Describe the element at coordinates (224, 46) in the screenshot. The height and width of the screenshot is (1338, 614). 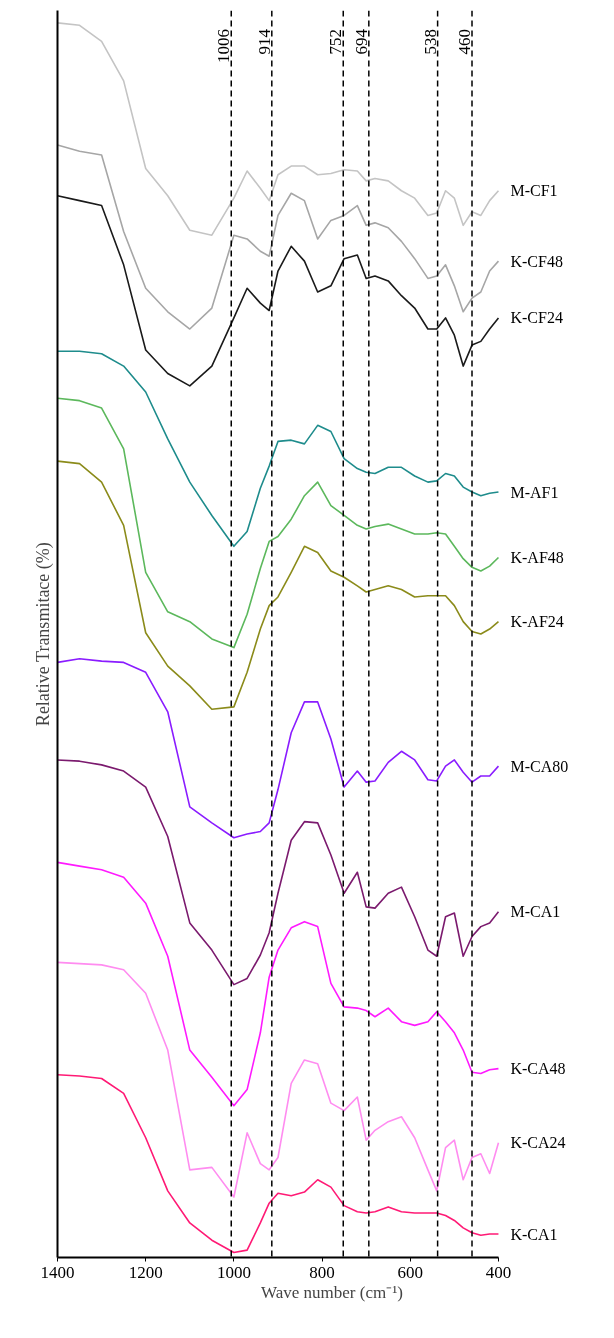
I see `ref-line-label: 1006` at that location.